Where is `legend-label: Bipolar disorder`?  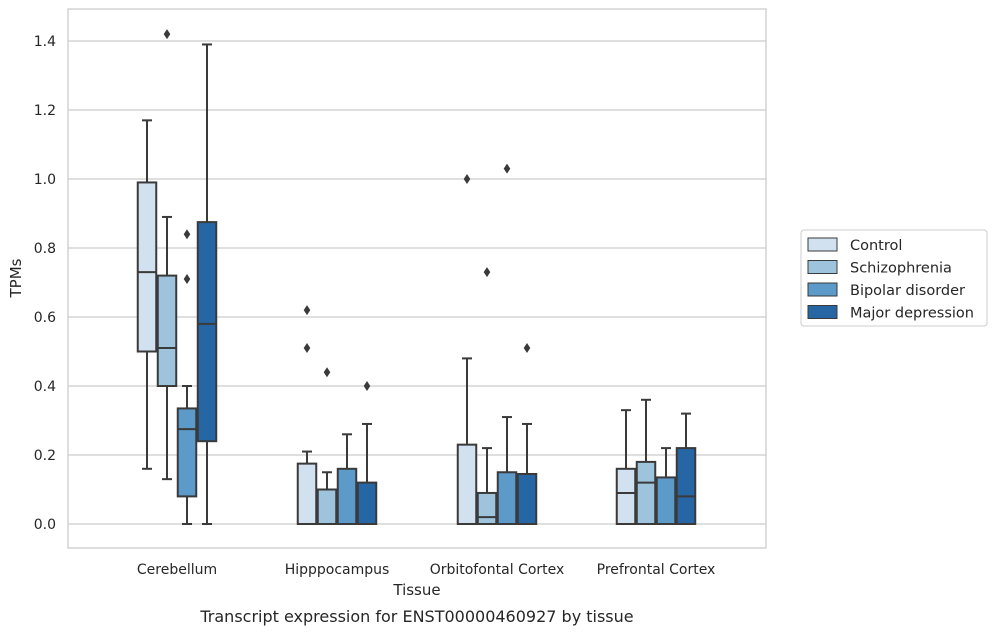 legend-label: Bipolar disorder is located at coordinates (907, 291).